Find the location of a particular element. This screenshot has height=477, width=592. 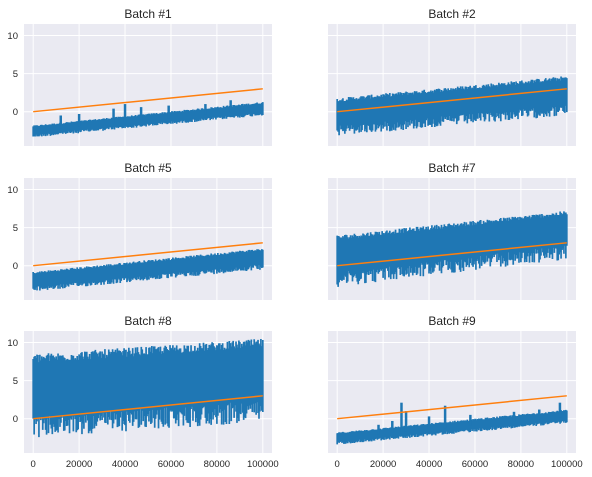

subplot-title: Batch #5 is located at coordinates (148, 168).